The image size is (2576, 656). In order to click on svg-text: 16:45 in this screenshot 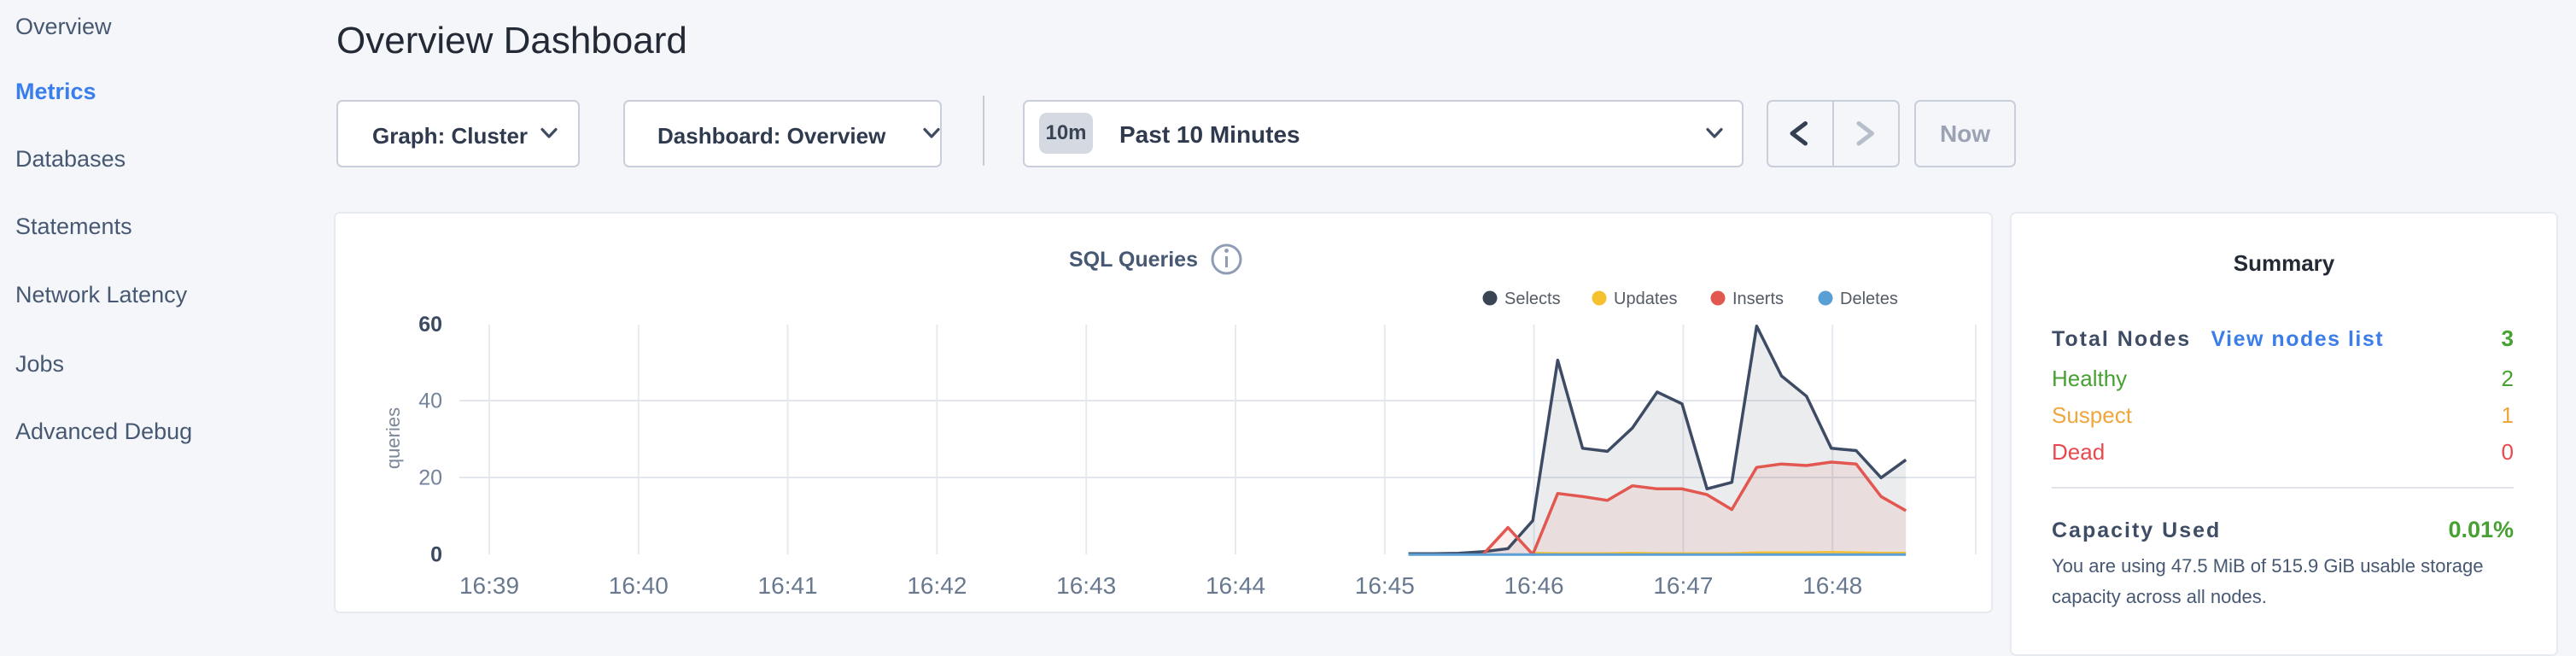, I will do `click(1385, 585)`.